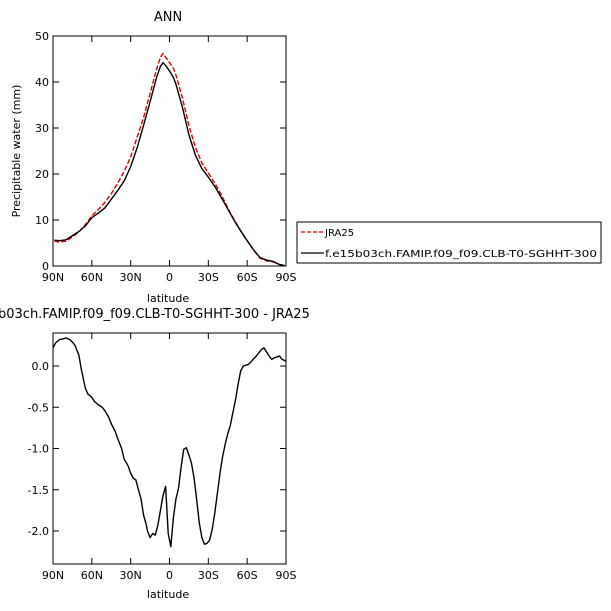 This screenshot has height=611, width=611. I want to click on series-group, so click(169, 159).